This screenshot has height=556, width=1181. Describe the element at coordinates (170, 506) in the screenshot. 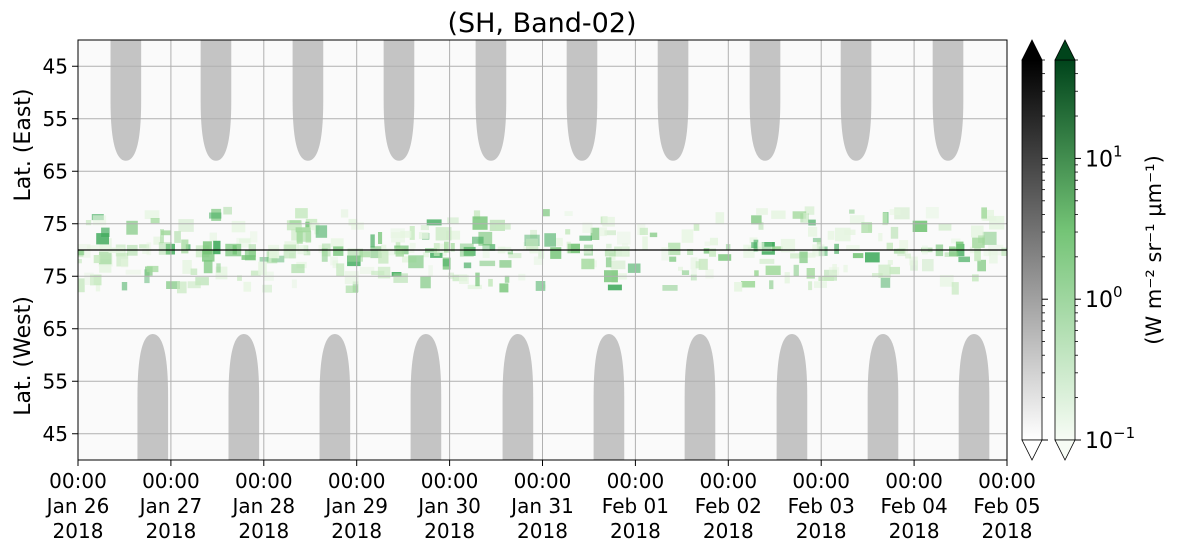

I see `x-tick-label: Jan 27` at that location.